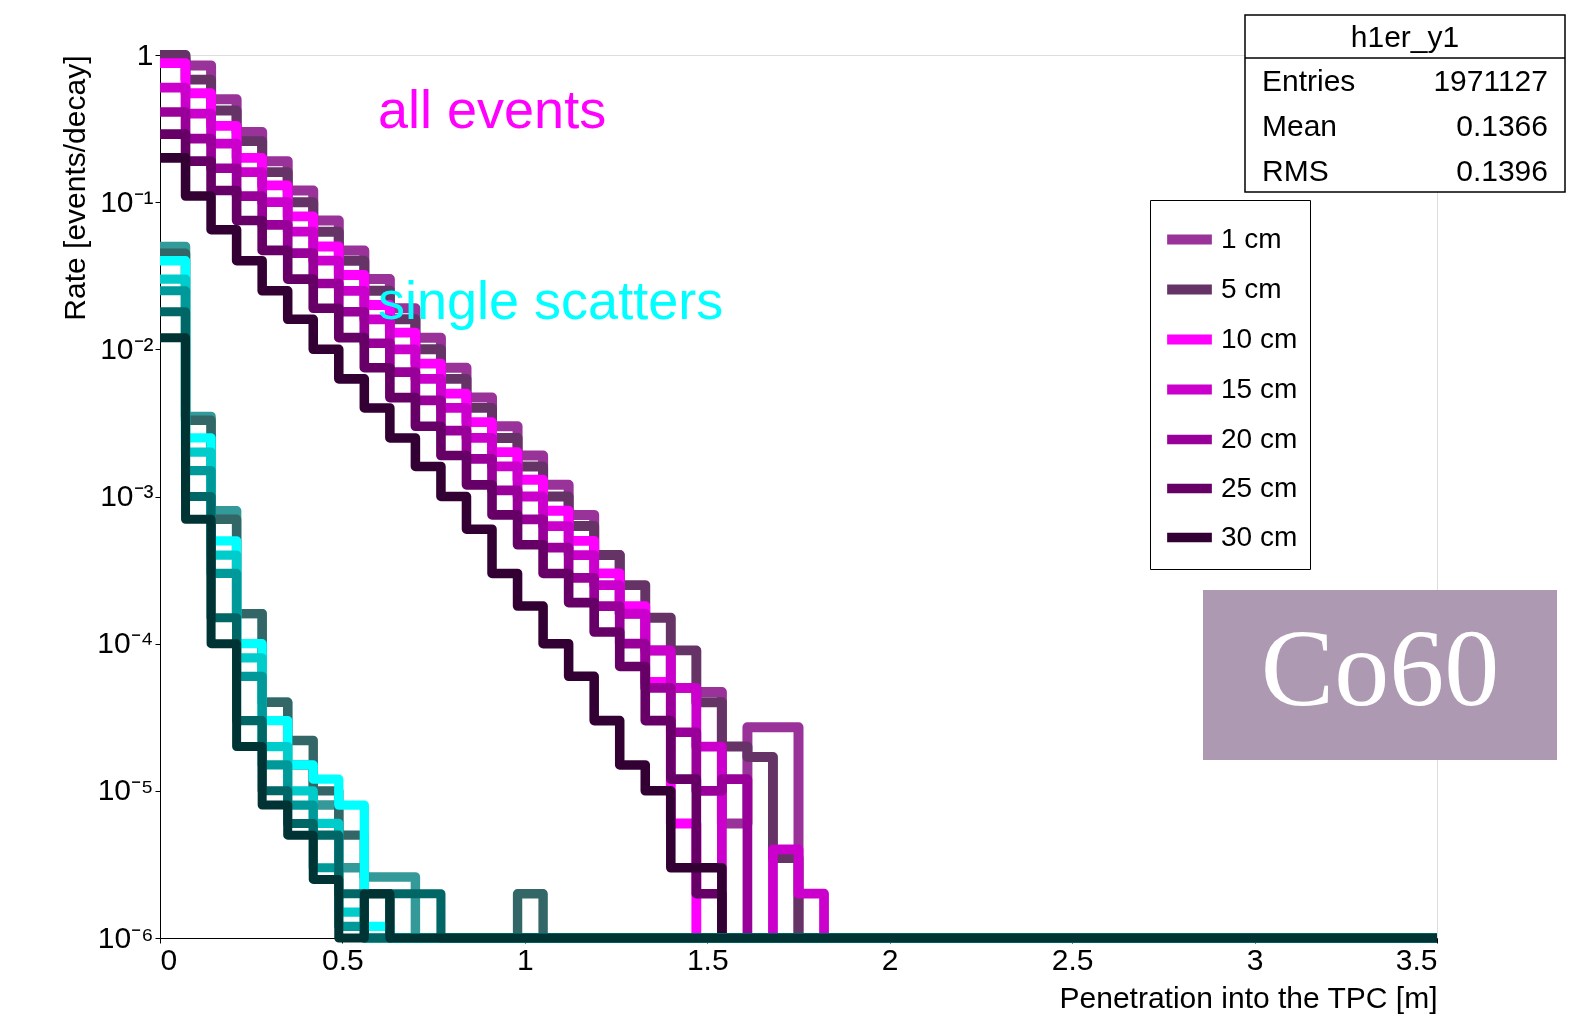 The height and width of the screenshot is (1023, 1569). I want to click on annotation: all events, so click(492, 109).